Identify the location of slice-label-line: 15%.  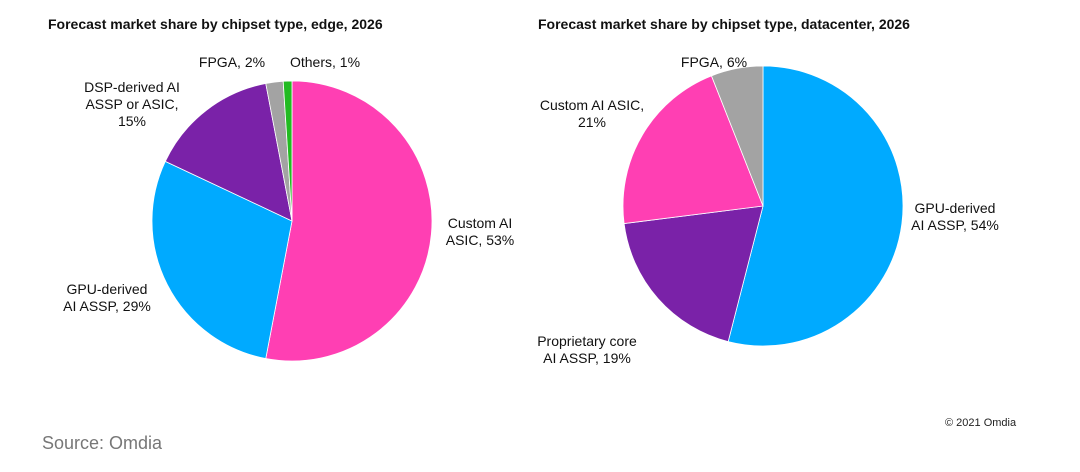
(132, 121).